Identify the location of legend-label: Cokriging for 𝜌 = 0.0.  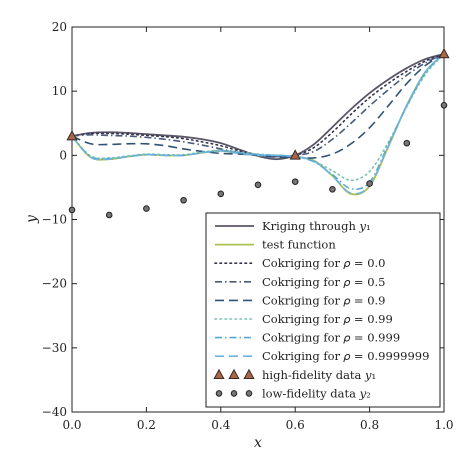
(324, 263).